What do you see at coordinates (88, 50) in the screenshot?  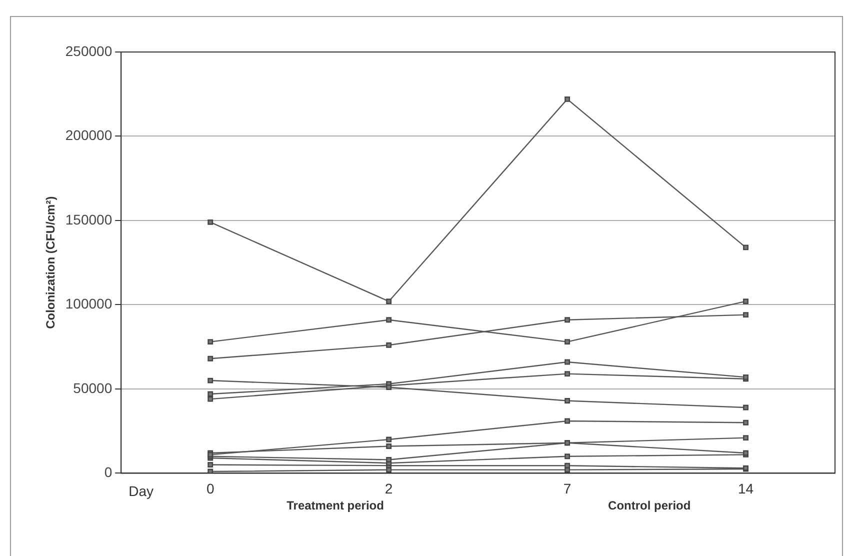 I see `y-tick-label: 250000` at bounding box center [88, 50].